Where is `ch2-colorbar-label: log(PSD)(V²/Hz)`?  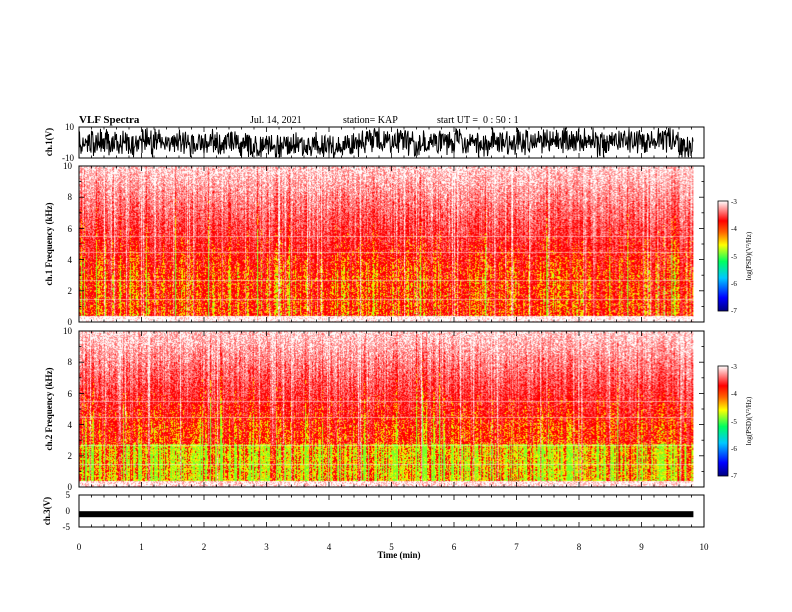 ch2-colorbar-label: log(PSD)(V²/Hz) is located at coordinates (749, 420).